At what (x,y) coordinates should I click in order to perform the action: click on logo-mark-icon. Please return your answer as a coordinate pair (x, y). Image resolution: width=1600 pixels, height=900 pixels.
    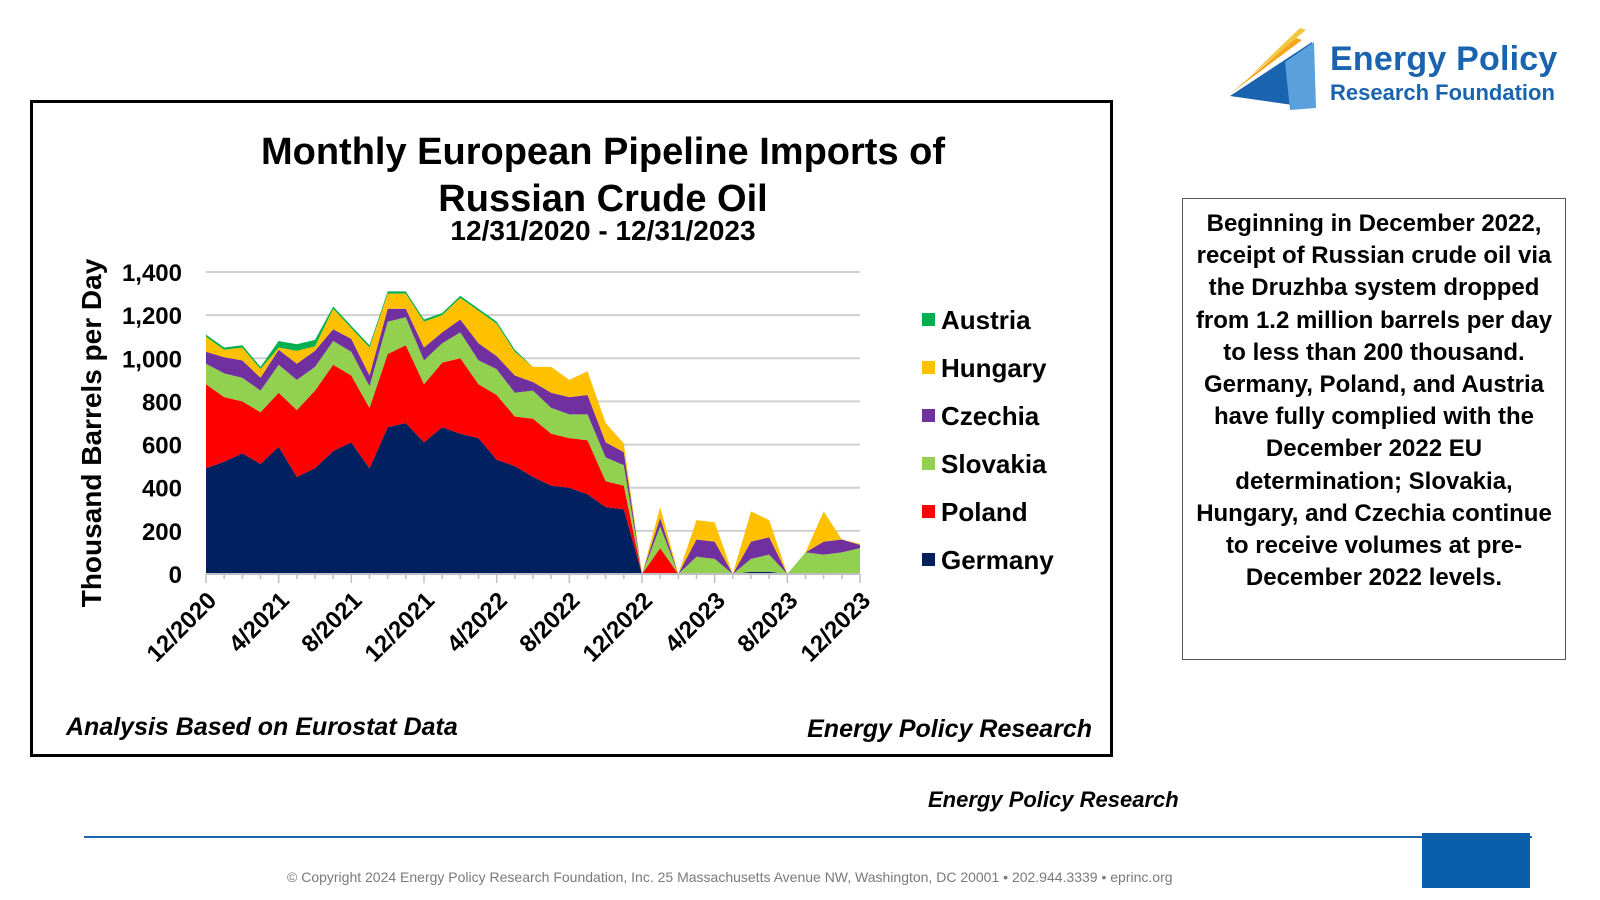
    Looking at the image, I should click on (1273, 69).